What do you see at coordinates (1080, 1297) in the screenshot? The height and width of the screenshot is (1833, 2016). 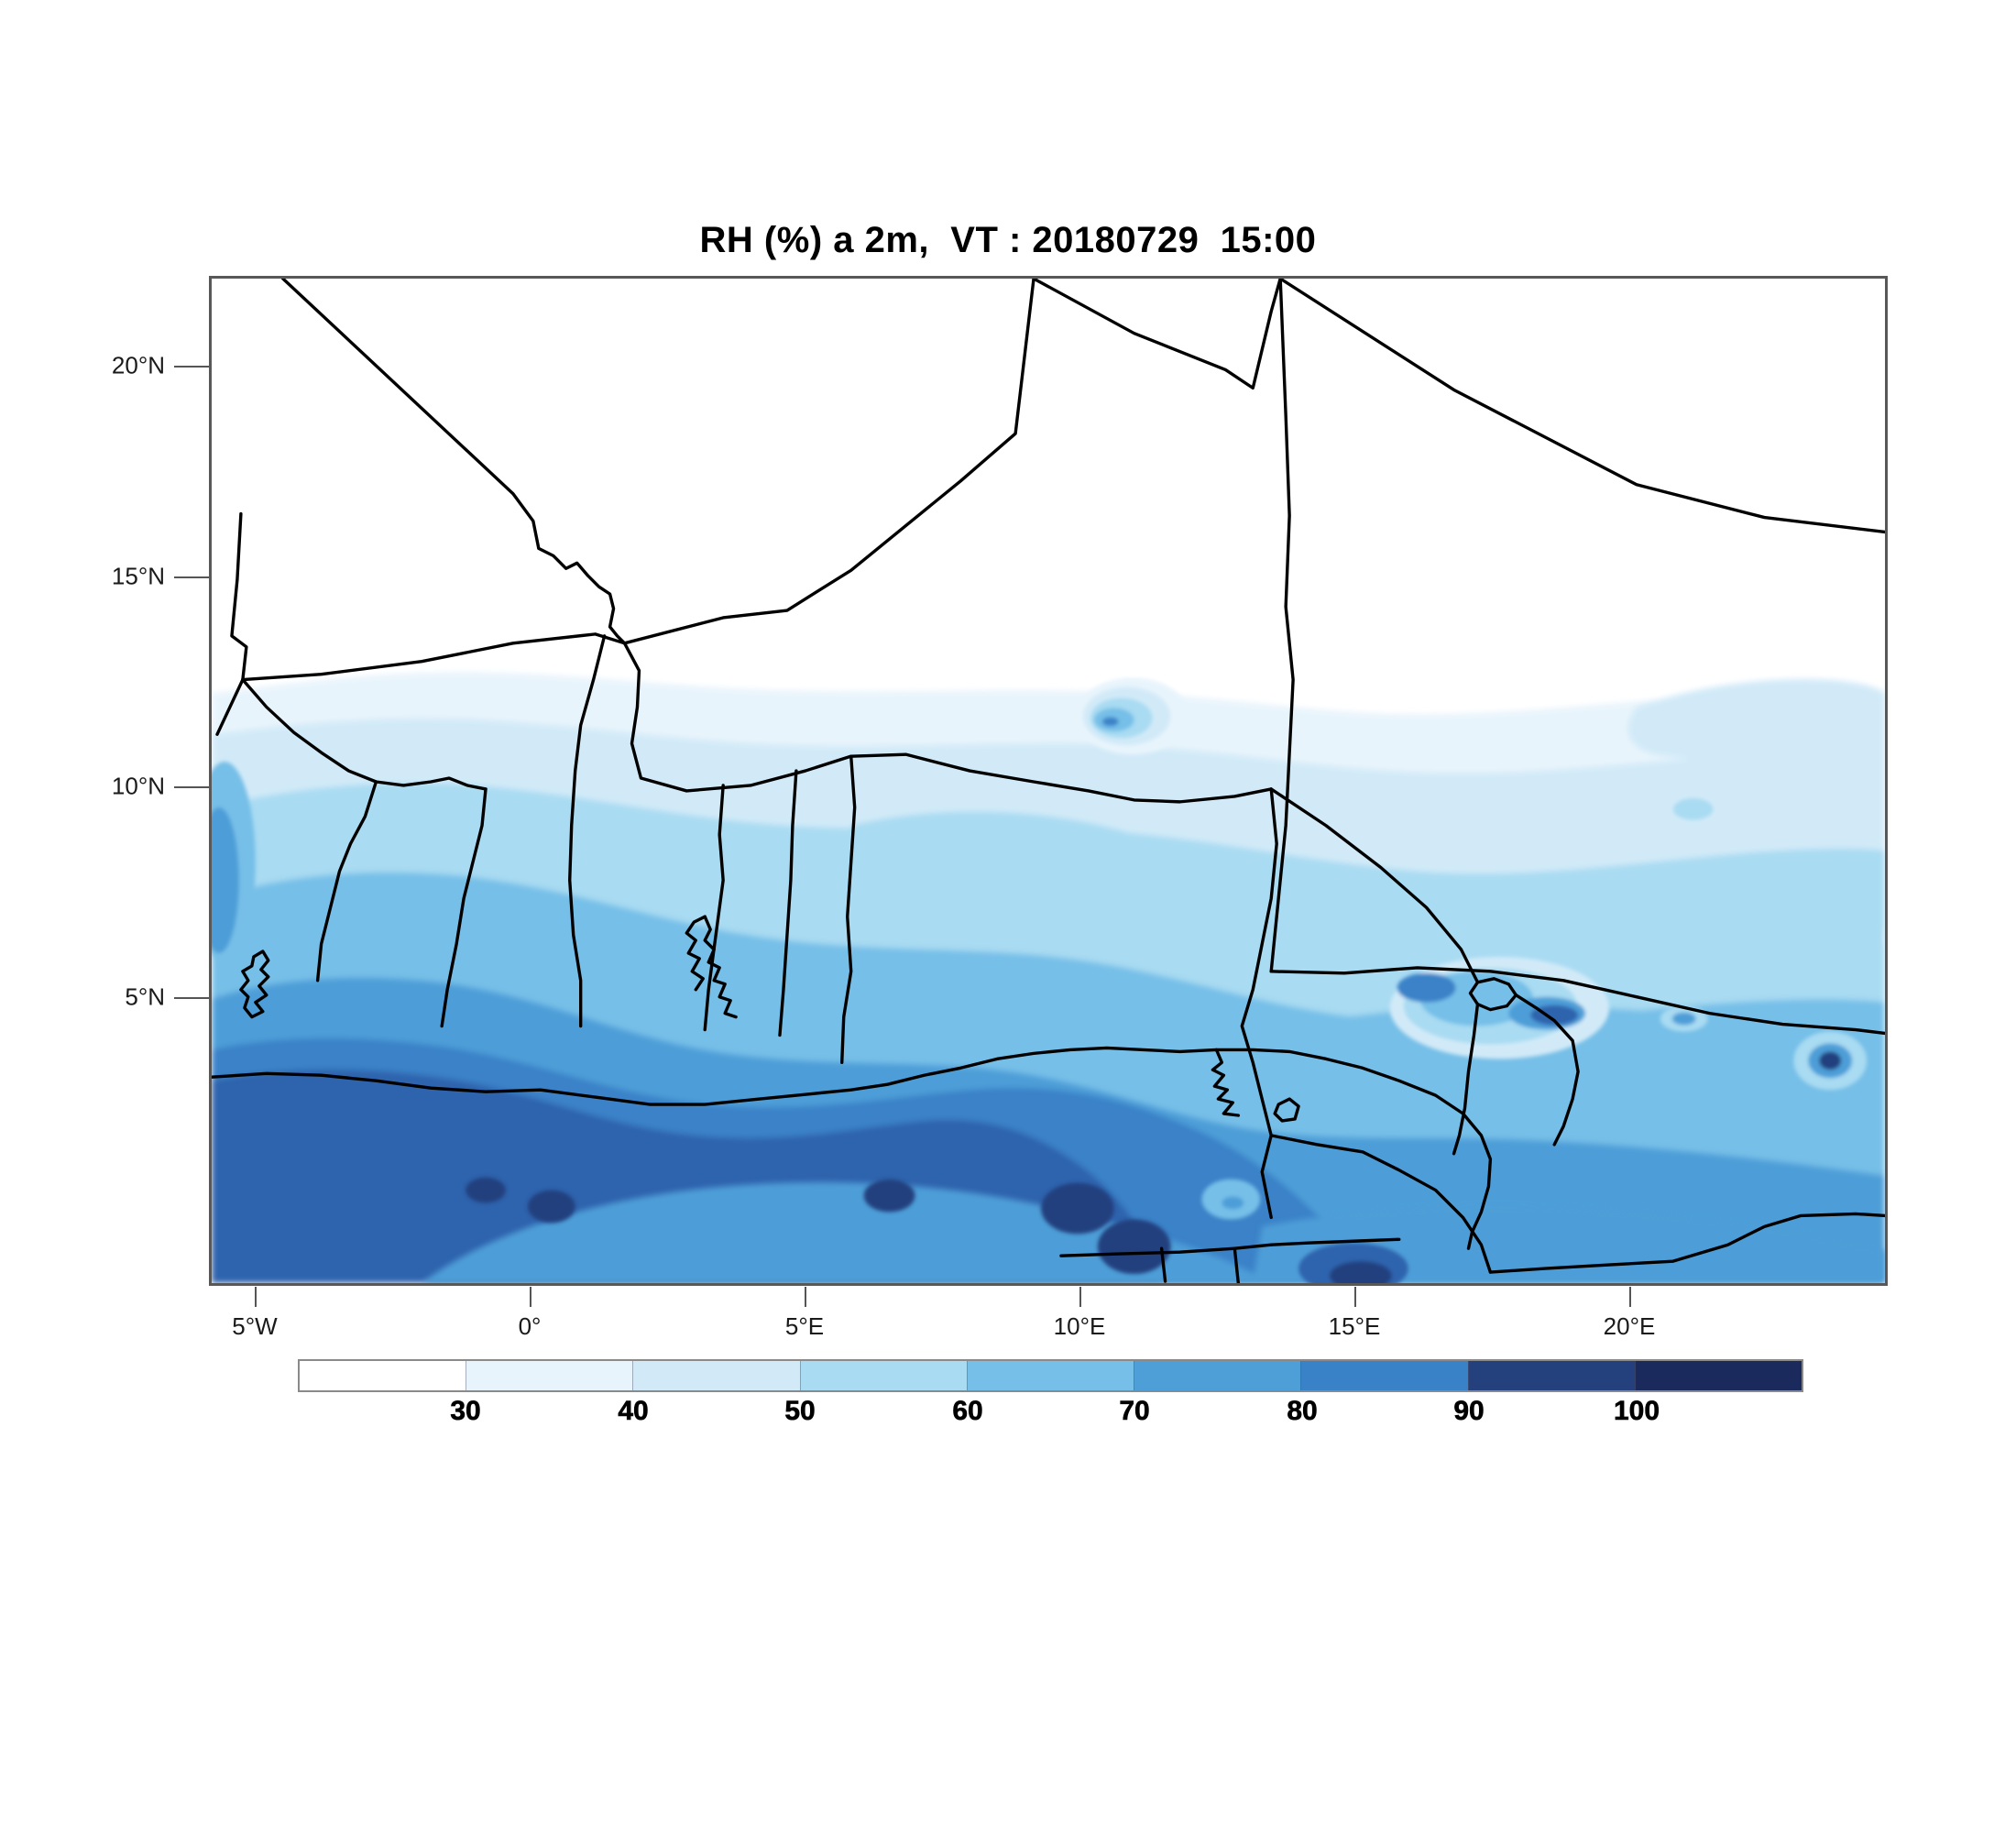 I see `xtick-line-10e` at bounding box center [1080, 1297].